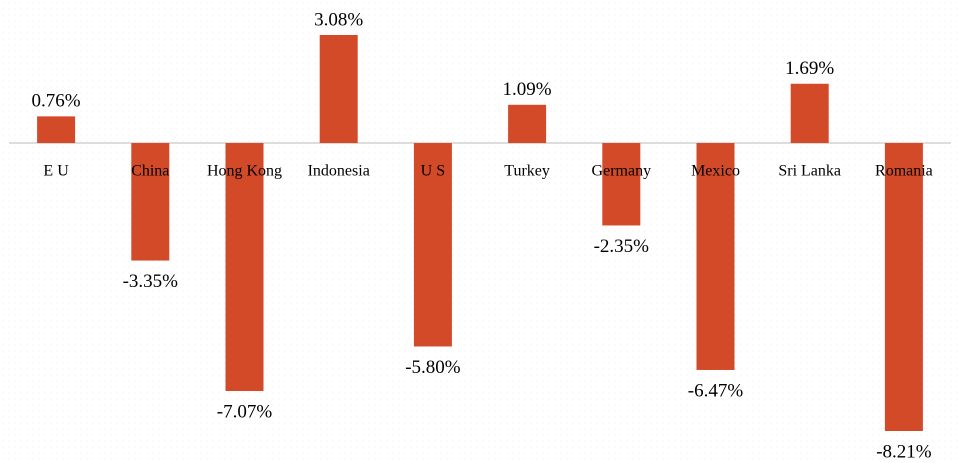 This screenshot has width=959, height=463. Describe the element at coordinates (904, 451) in the screenshot. I see `value-label: -8.21%` at that location.